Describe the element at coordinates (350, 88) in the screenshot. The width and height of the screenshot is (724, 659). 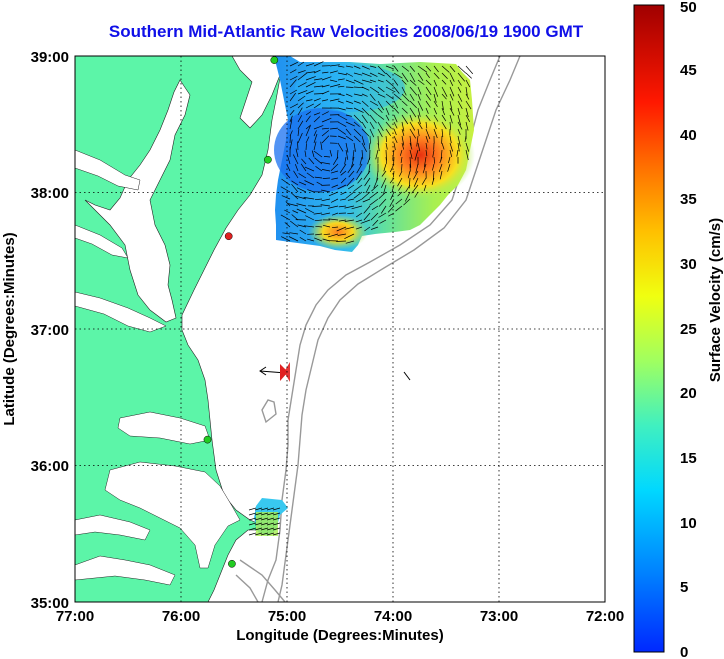
I see `low-velocity-band` at that location.